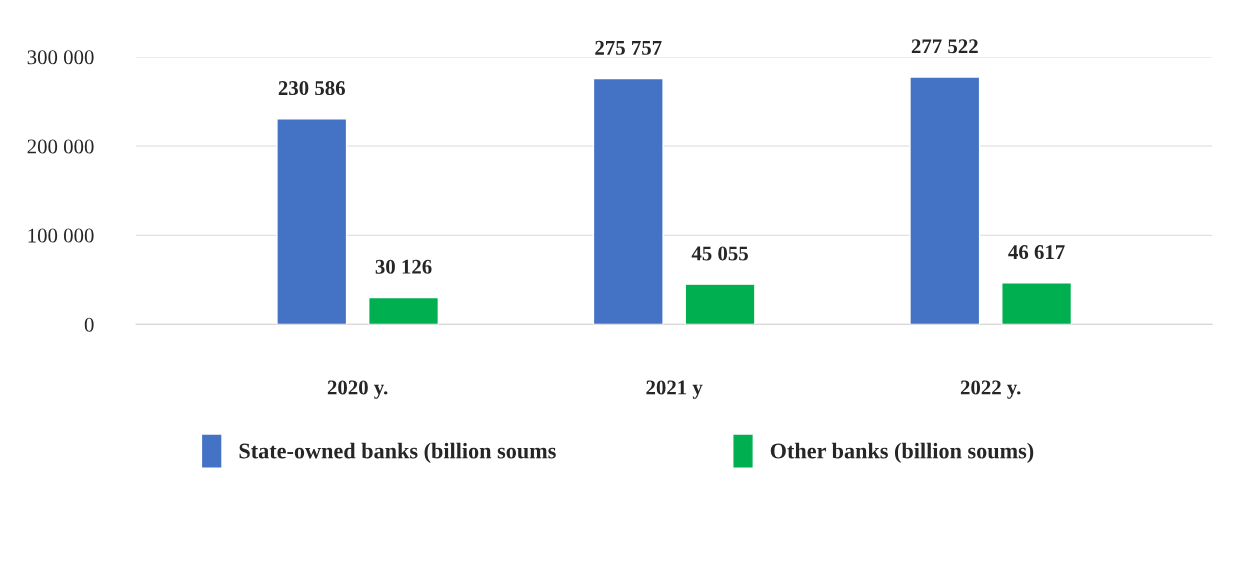  What do you see at coordinates (61, 235) in the screenshot?
I see `y-tick-label: 100 000` at bounding box center [61, 235].